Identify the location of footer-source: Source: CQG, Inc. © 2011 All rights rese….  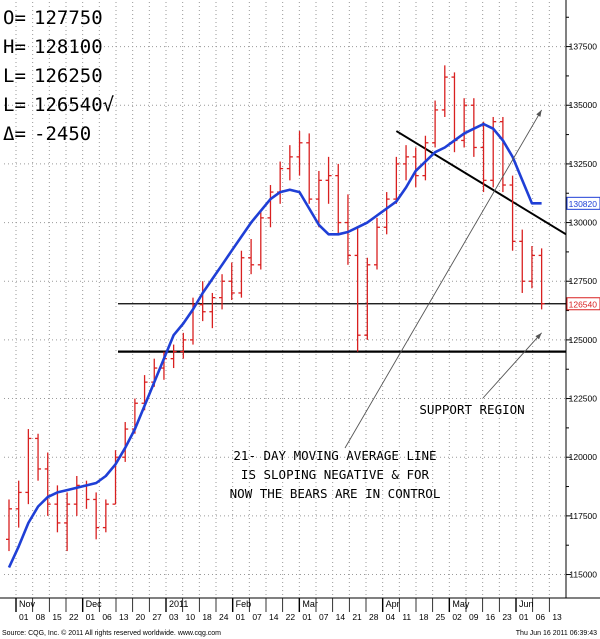
(111, 633).